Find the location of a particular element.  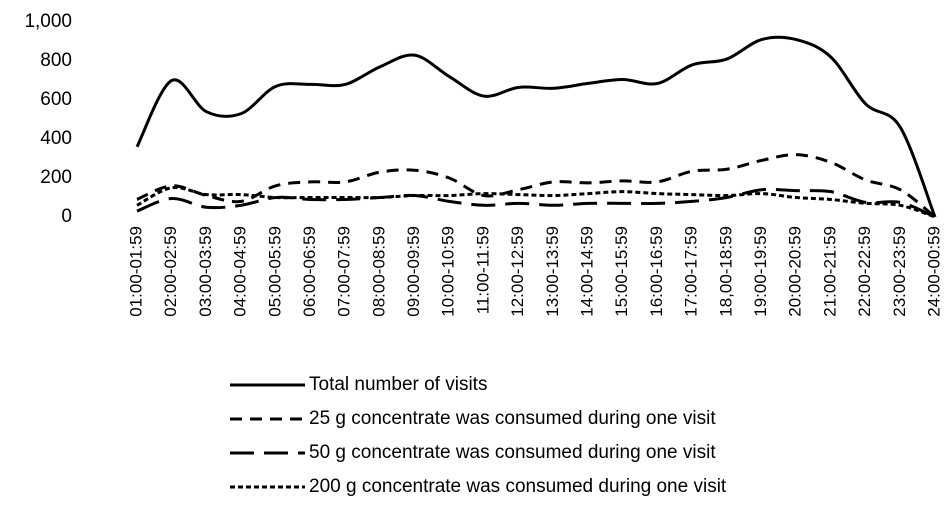

x-tick-label: 03:00-03:59 is located at coordinates (205, 271).